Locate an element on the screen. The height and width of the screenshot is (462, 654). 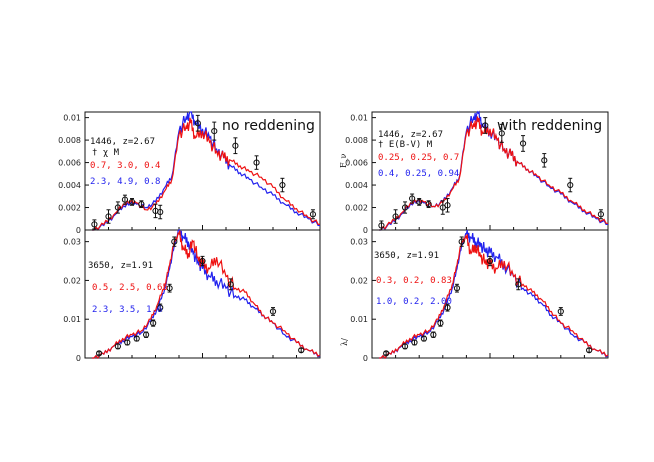
label-with-reddening: with reddening is located at coordinates (549, 126).